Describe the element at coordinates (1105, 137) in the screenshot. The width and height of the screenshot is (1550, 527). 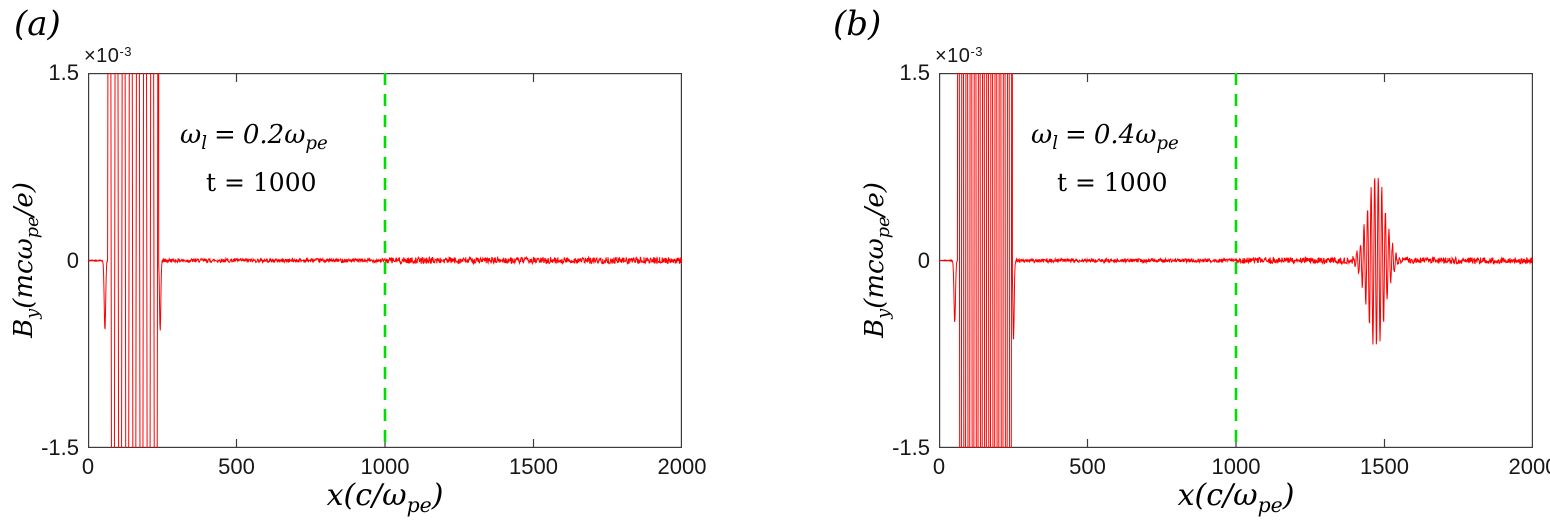
I see `annotation-laser-frequency: ωl = 0.4ωpe` at that location.